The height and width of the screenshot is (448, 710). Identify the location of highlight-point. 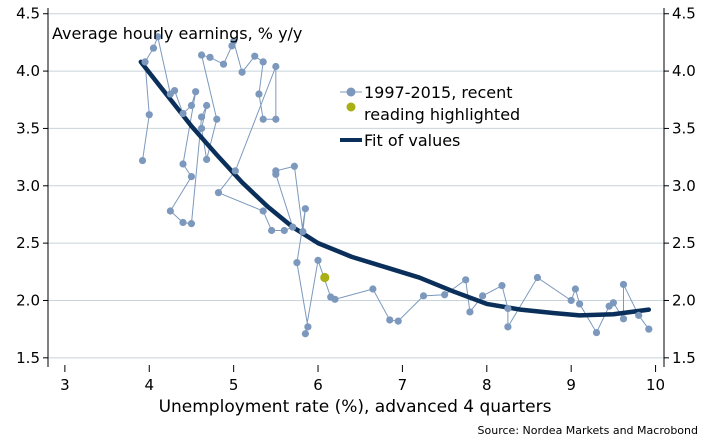
(325, 277).